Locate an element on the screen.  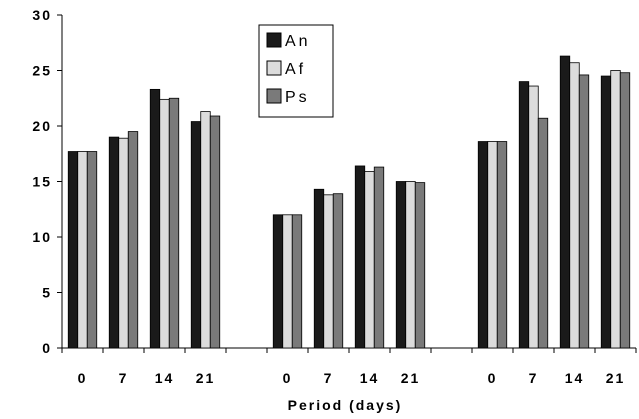
legend-swatch-af is located at coordinates (274, 68).